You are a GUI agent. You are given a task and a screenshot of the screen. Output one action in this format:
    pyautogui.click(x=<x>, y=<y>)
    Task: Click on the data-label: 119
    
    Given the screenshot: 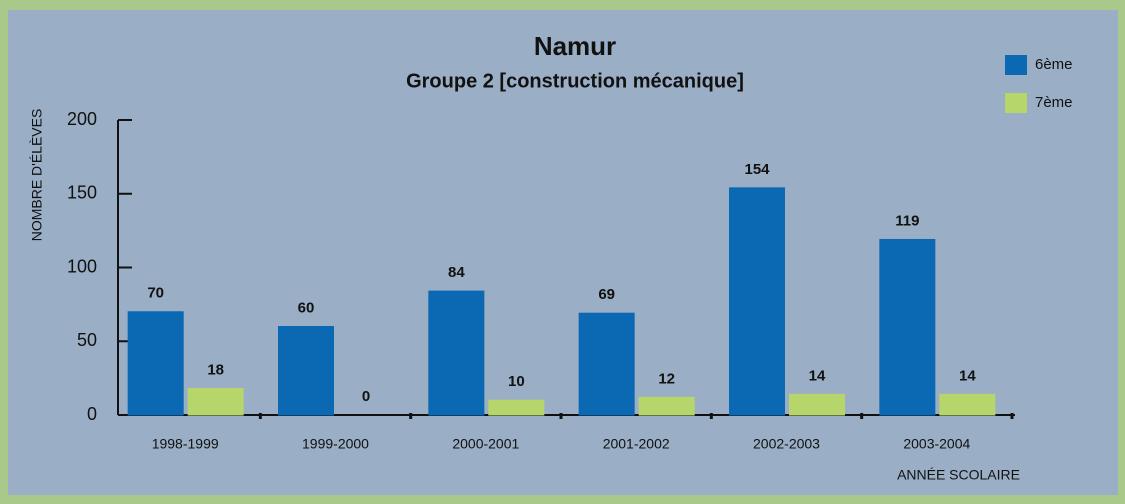 What is the action you would take?
    pyautogui.click(x=907, y=220)
    